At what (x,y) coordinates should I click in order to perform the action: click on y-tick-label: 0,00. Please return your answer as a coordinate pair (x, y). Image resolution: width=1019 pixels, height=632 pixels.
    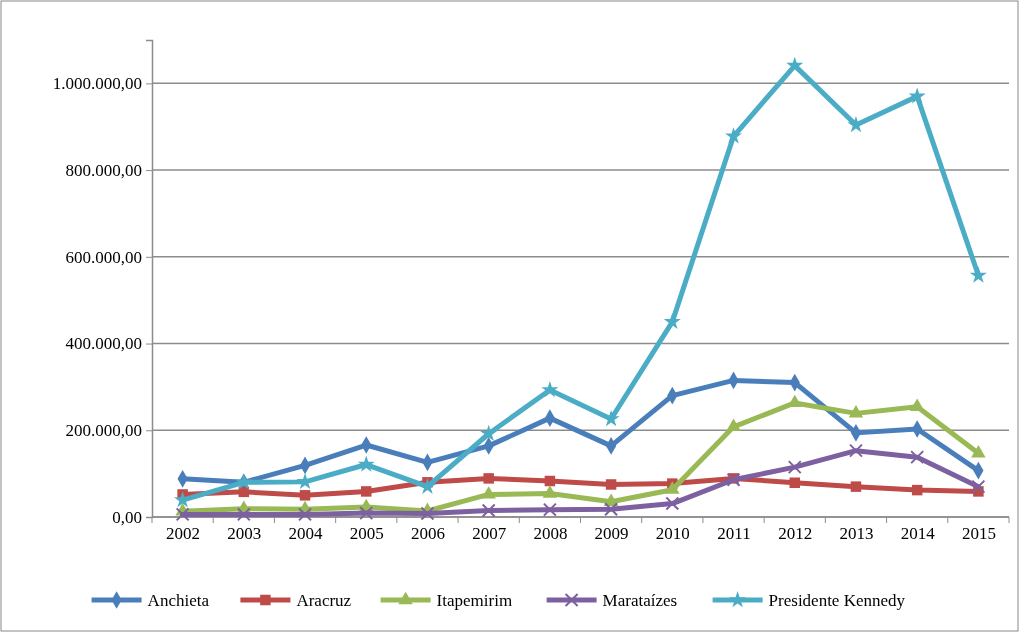
    Looking at the image, I should click on (127, 517).